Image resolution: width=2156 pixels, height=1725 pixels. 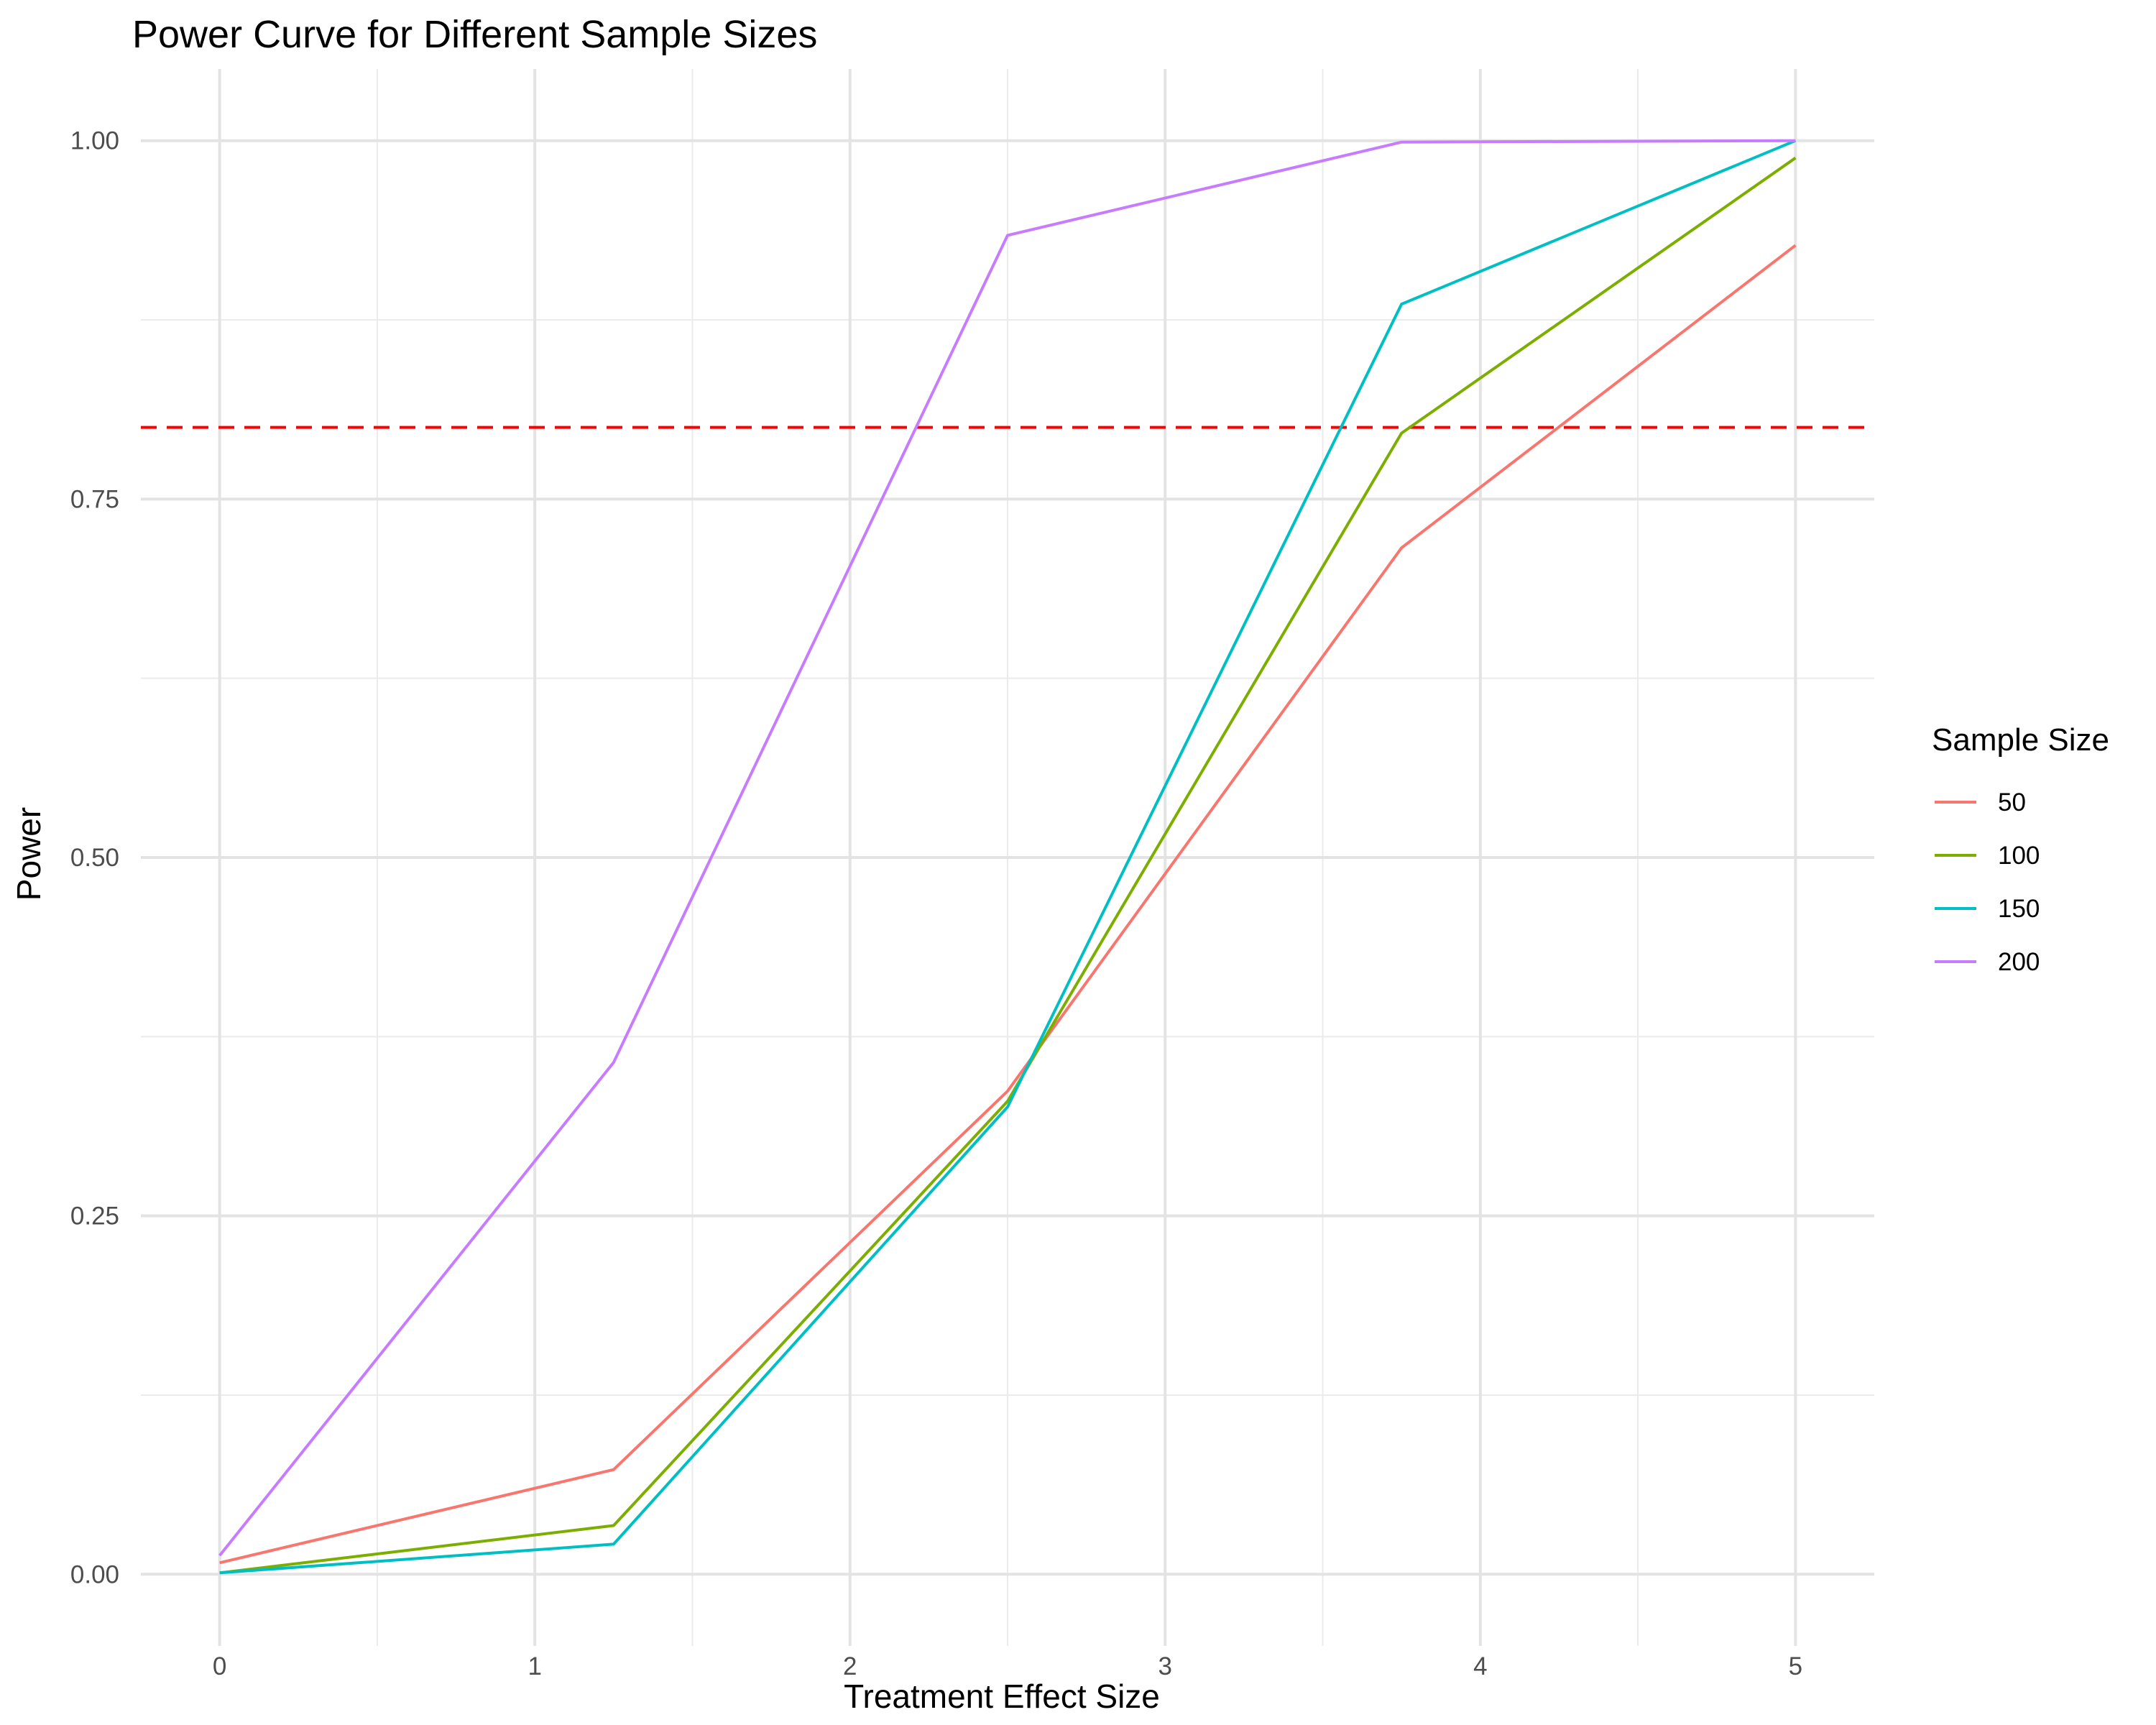 I want to click on x-axis-title: Treatment Effect Size, so click(x=1002, y=1696).